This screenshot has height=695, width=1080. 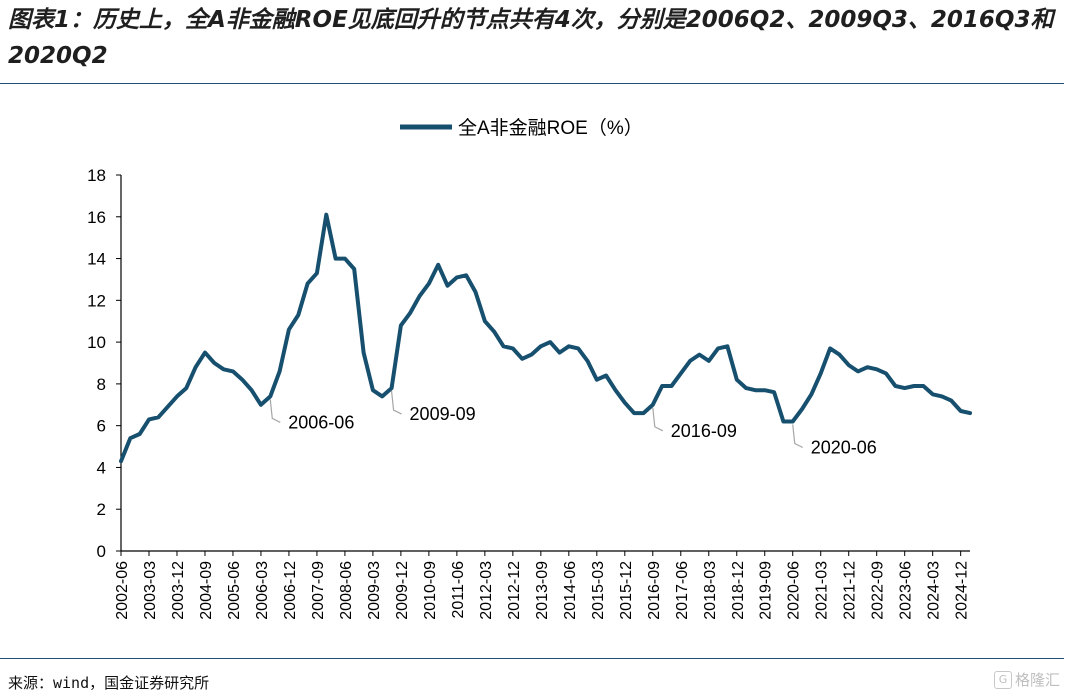 I want to click on x-tick-label: 2008-06, so click(x=346, y=590).